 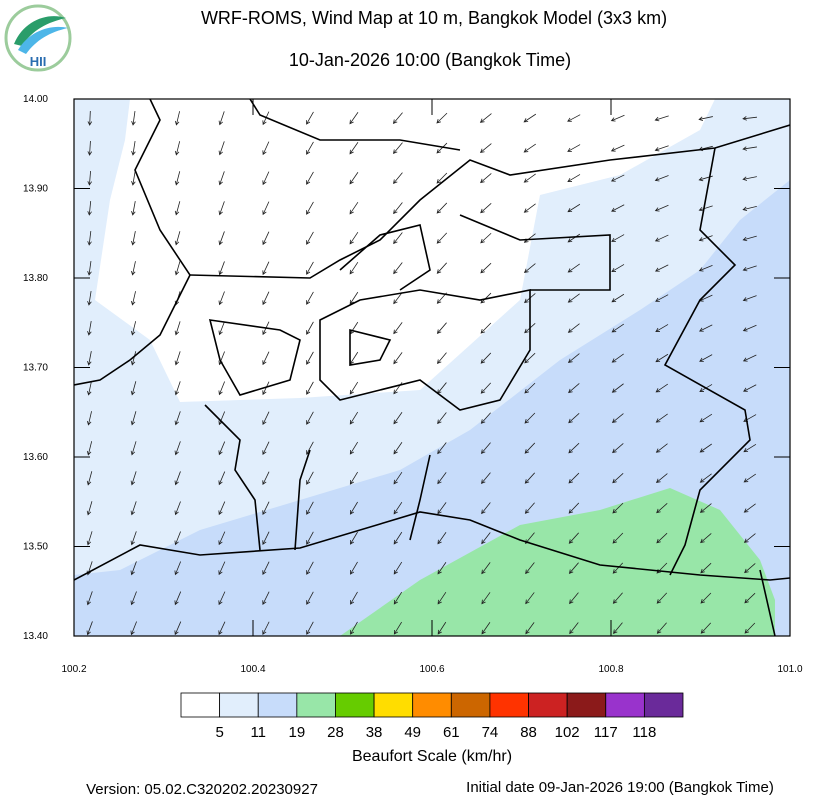 What do you see at coordinates (35, 99) in the screenshot?
I see `y-tick-label: 14.00` at bounding box center [35, 99].